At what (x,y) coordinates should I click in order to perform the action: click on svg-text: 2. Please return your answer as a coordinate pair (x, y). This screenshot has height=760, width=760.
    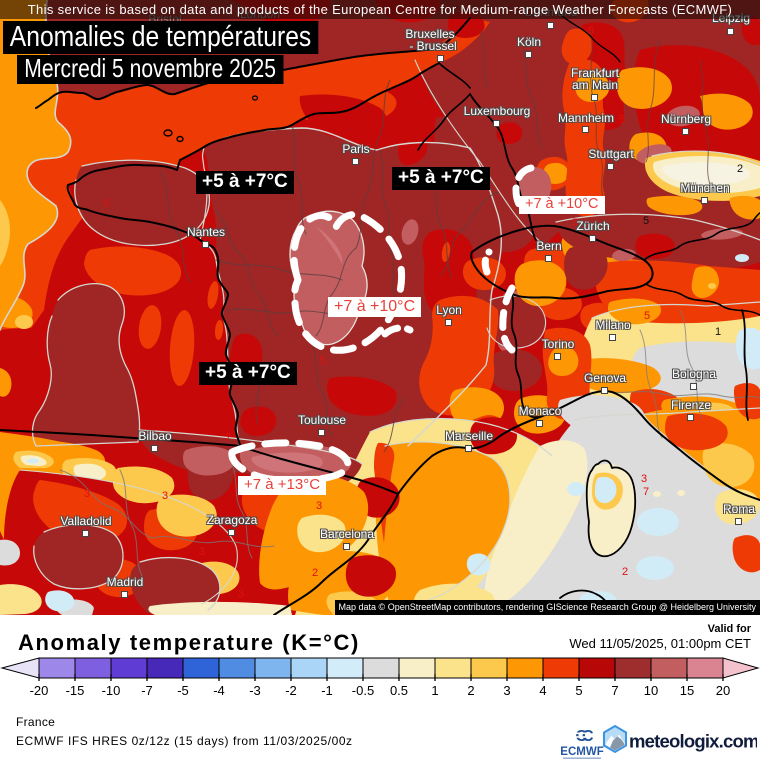
    Looking at the image, I should click on (470, 690).